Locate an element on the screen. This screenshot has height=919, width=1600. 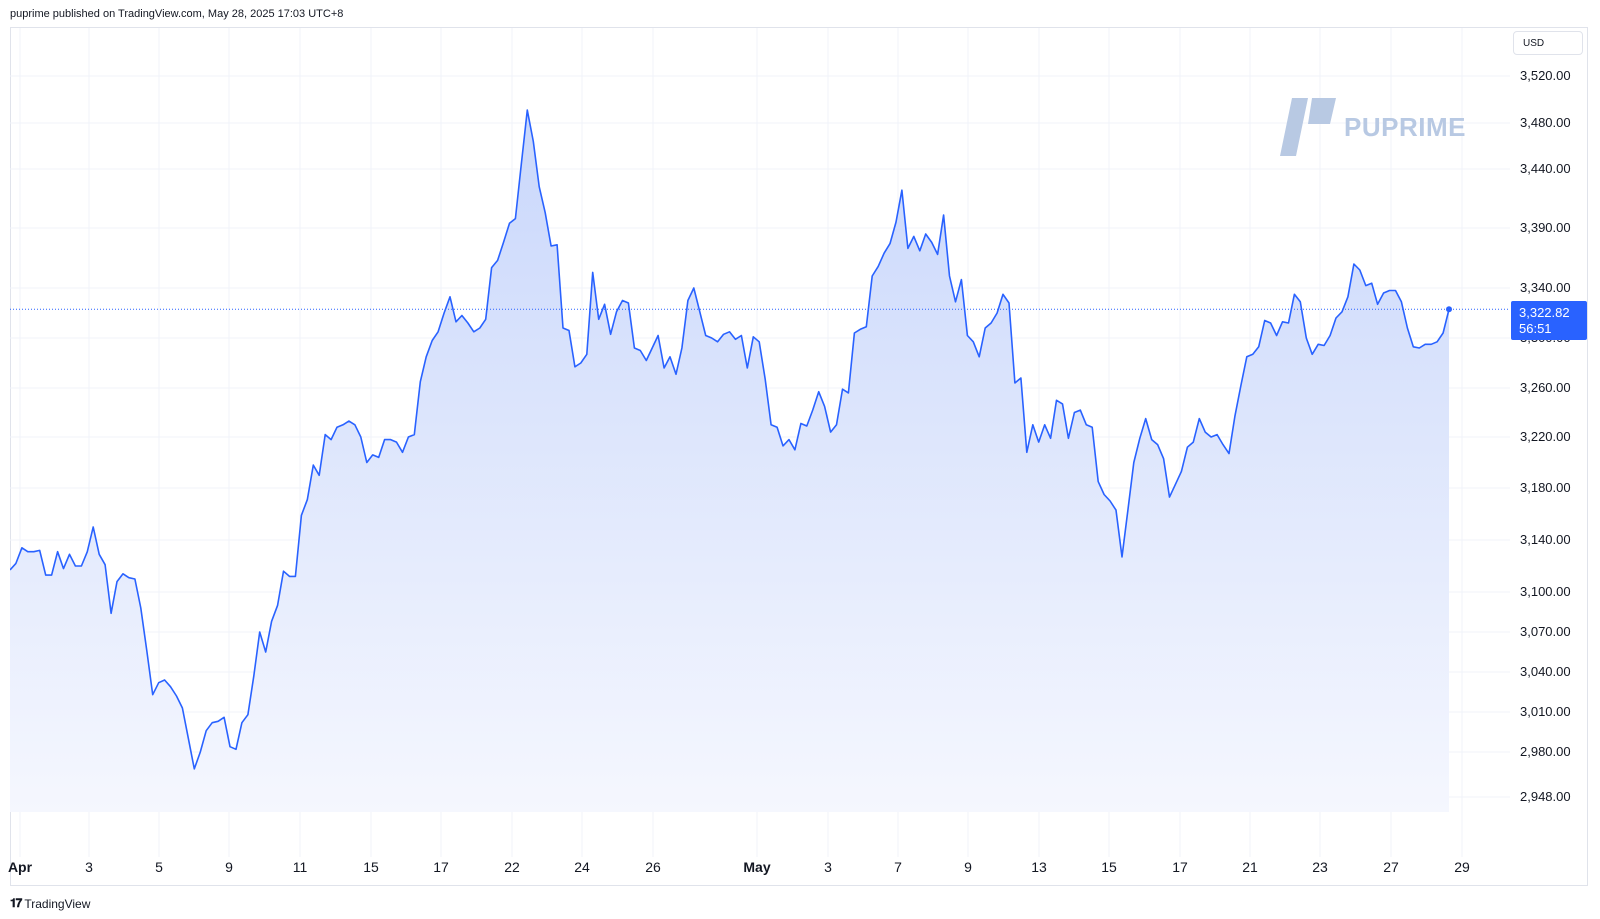
price-tick-label: 3,070.00 is located at coordinates (1545, 631).